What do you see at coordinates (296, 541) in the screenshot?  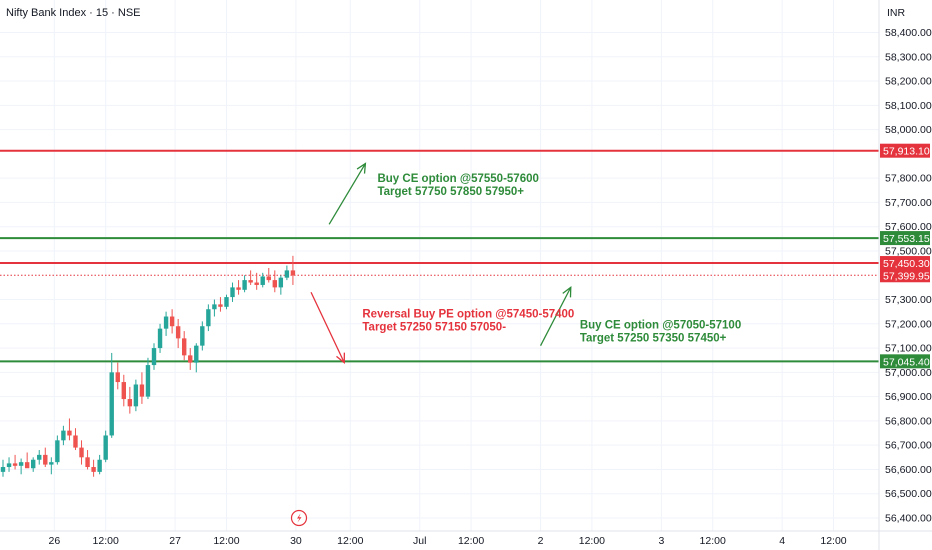 I see `time-tick-label: 30` at bounding box center [296, 541].